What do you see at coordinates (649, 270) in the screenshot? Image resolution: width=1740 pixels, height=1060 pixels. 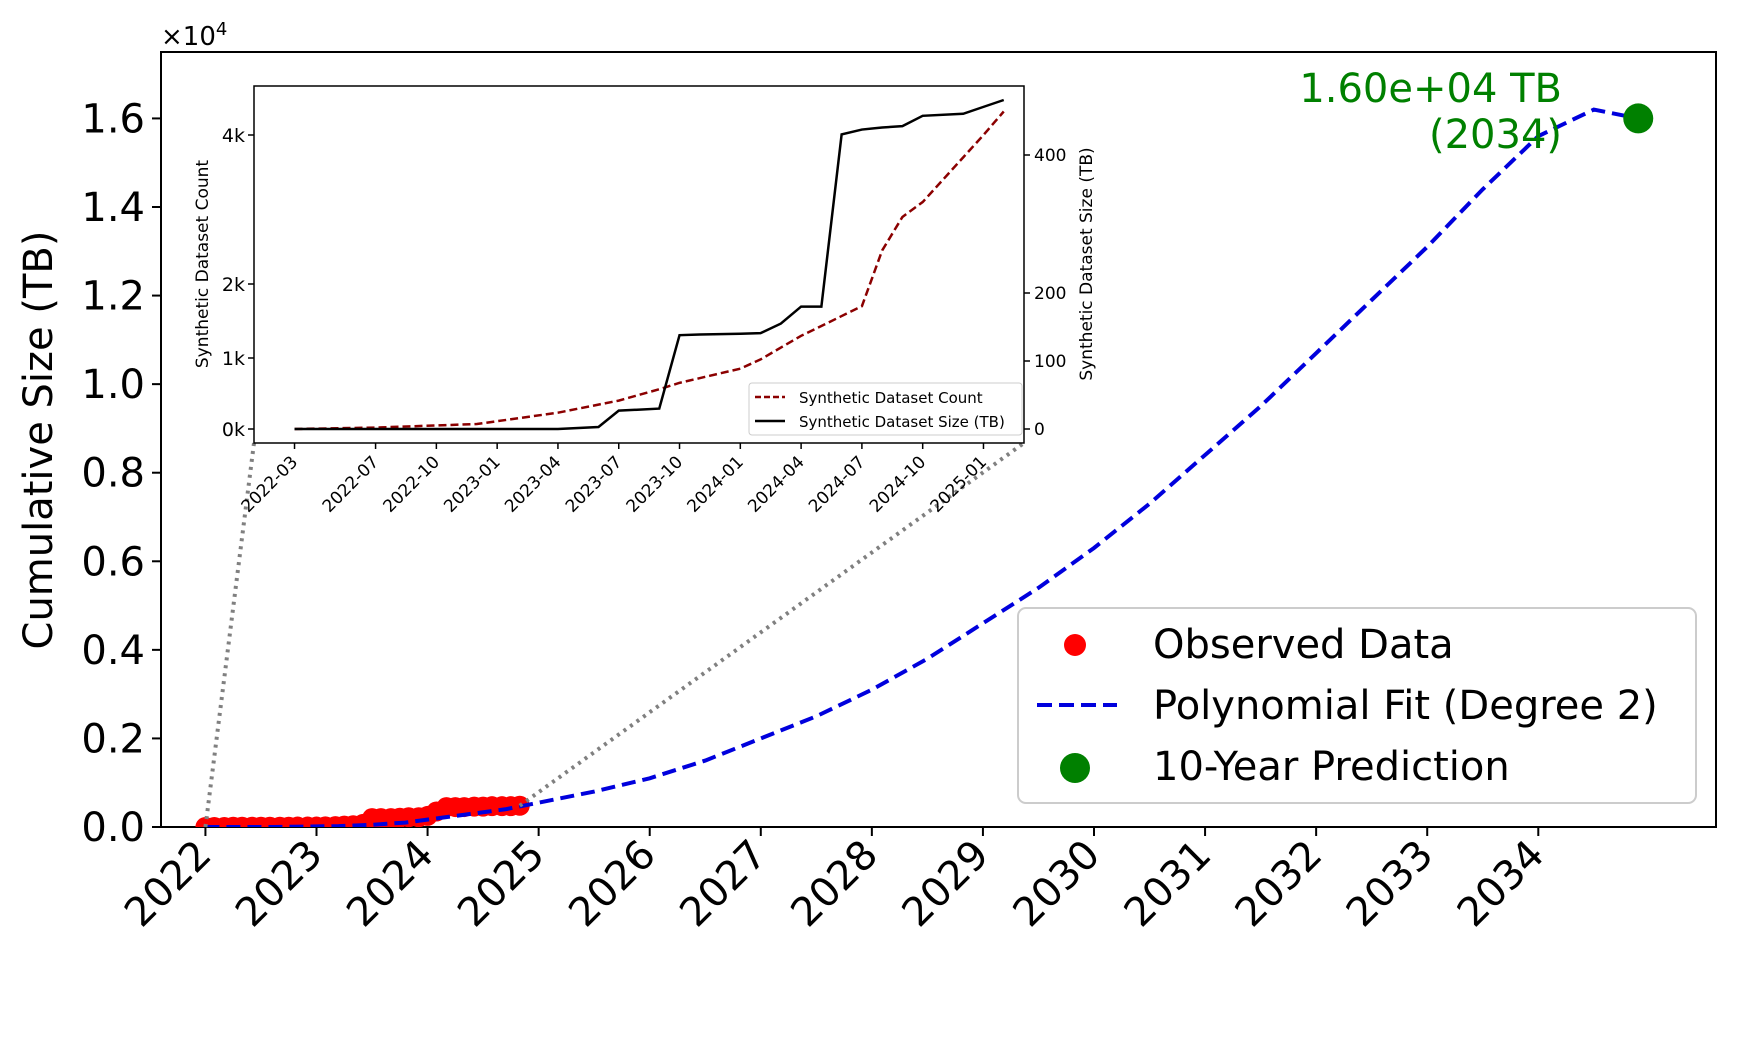 I see `inset-count-line` at bounding box center [649, 270].